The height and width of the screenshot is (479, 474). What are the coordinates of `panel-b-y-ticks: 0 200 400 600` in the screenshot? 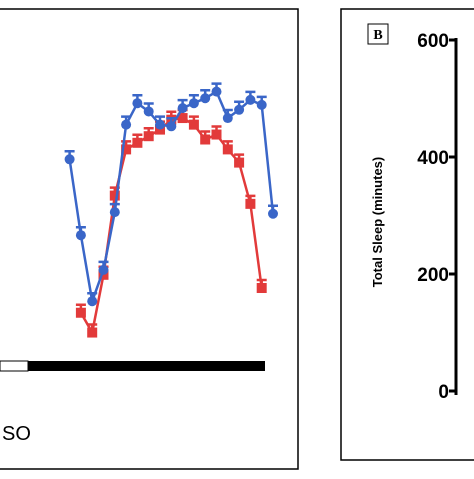 It's located at (436, 217).